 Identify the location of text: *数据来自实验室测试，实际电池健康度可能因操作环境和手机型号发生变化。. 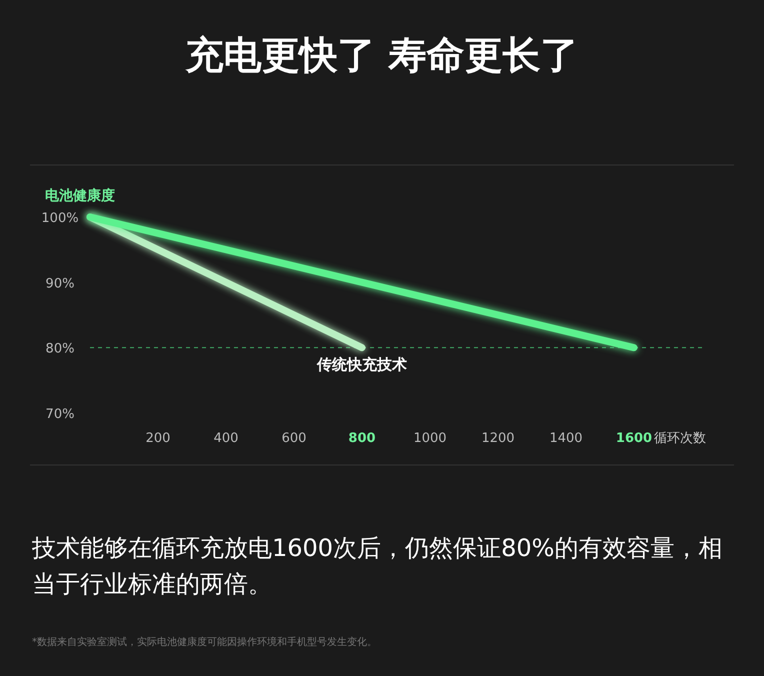
(204, 642).